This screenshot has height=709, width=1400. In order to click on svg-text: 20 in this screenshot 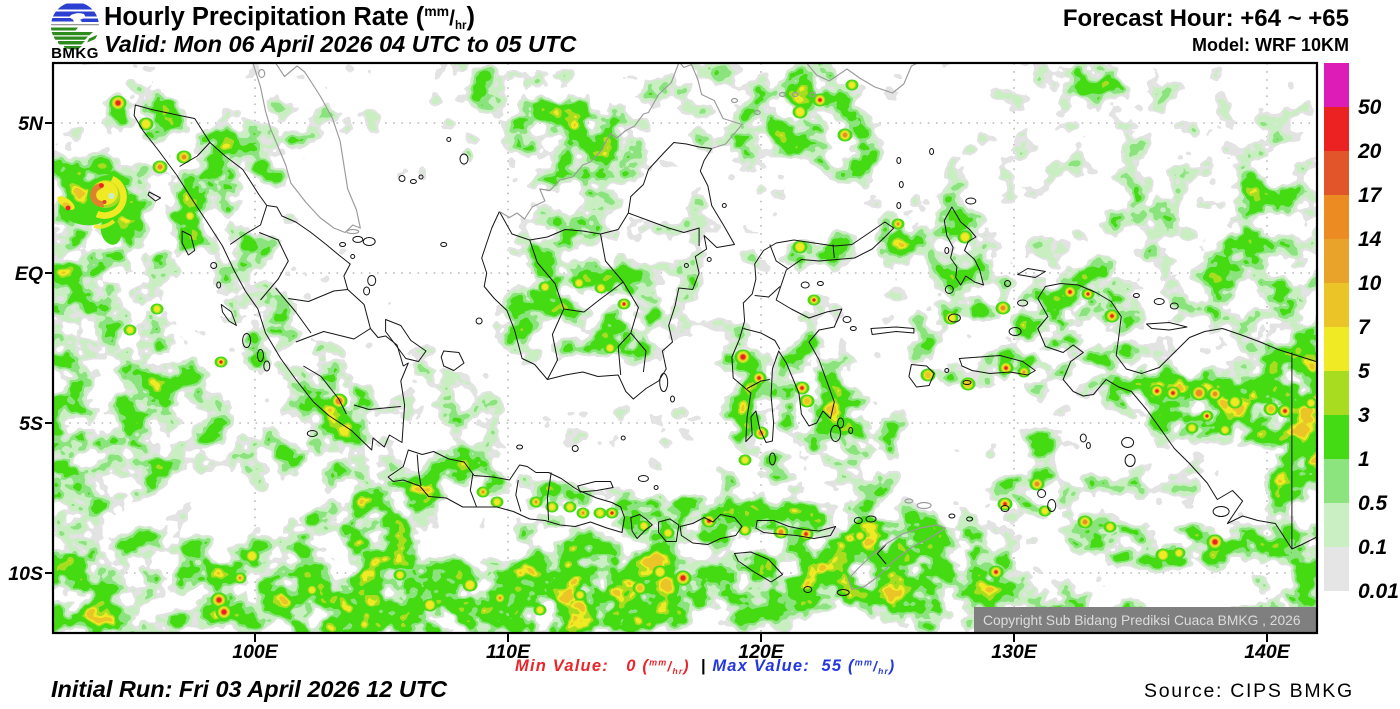, I will do `click(1369, 151)`.